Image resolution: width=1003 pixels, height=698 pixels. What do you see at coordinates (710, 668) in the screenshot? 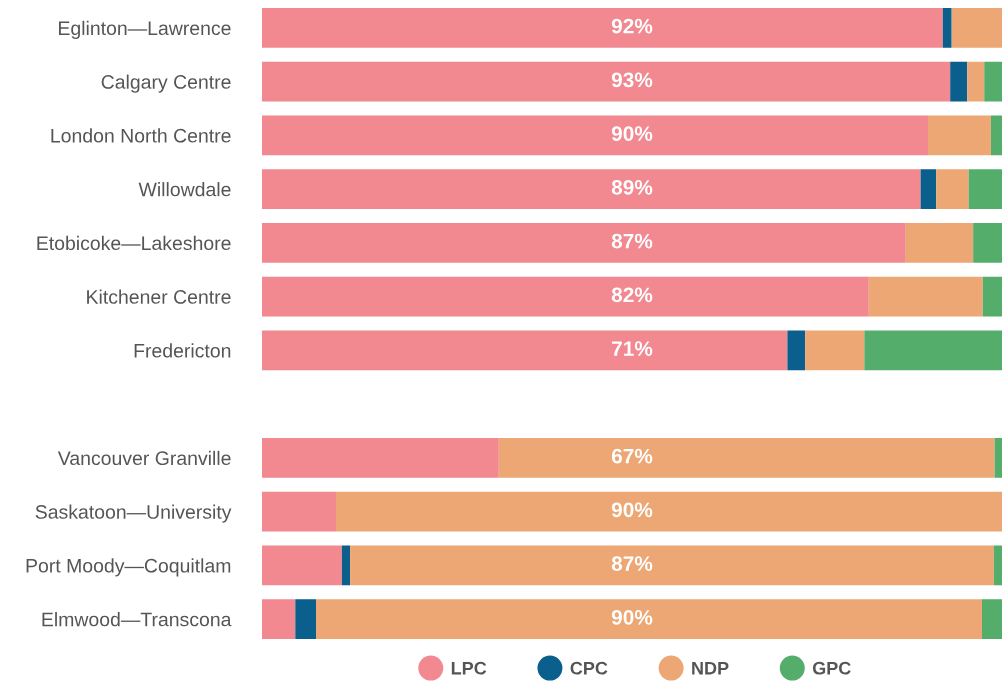
I see `legend-label: NDP` at bounding box center [710, 668].